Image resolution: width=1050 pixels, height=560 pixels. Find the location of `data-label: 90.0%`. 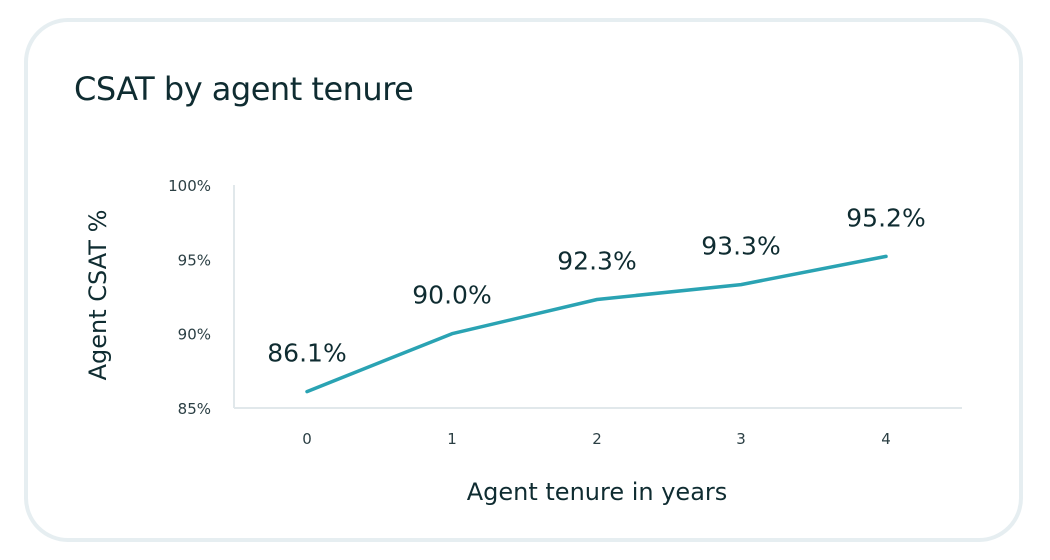

data-label: 90.0% is located at coordinates (451, 295).